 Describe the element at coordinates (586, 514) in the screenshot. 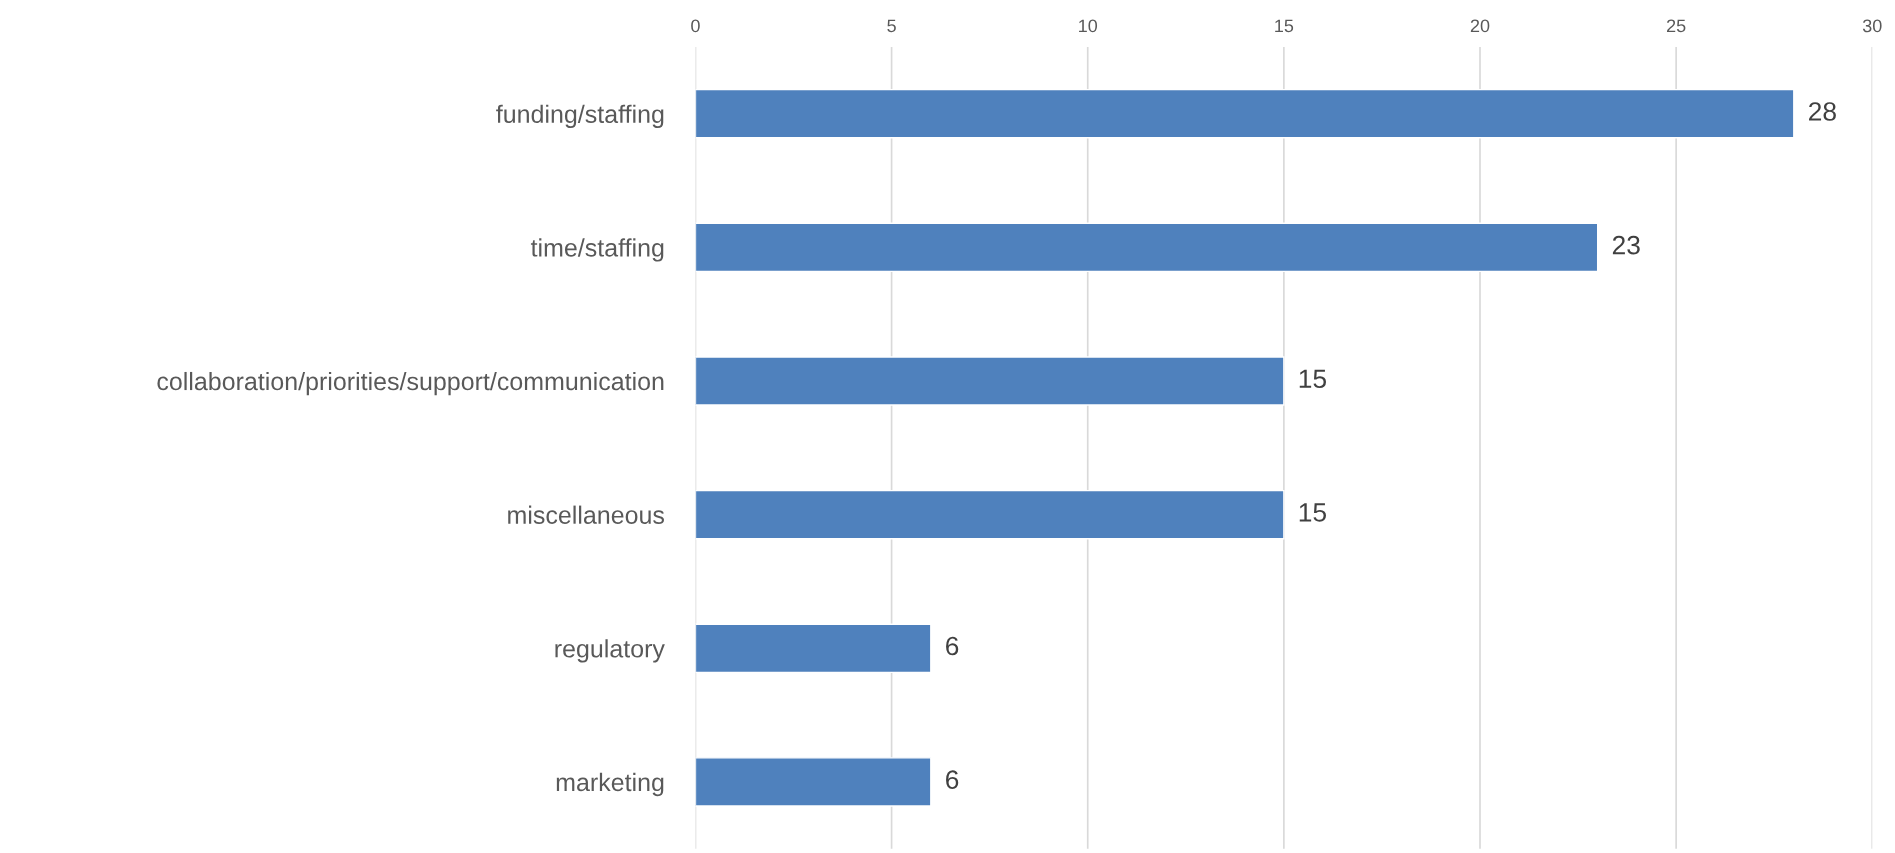

I see `y-tick-label: miscellaneous` at that location.